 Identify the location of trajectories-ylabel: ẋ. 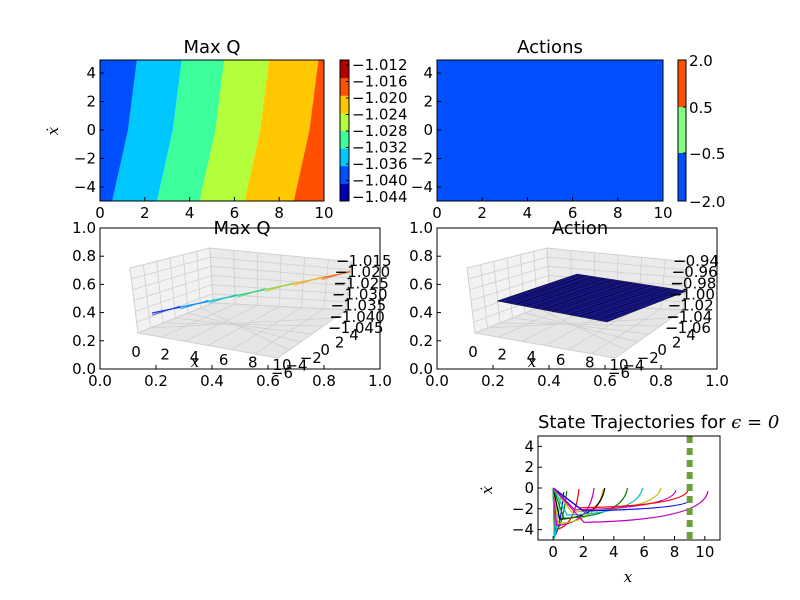
(487, 489).